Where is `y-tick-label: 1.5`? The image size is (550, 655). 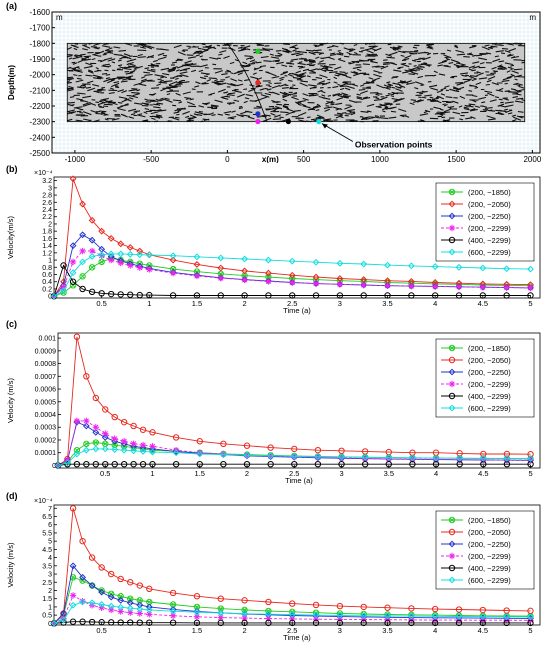
y-tick-label: 1.5 is located at coordinates (47, 599).